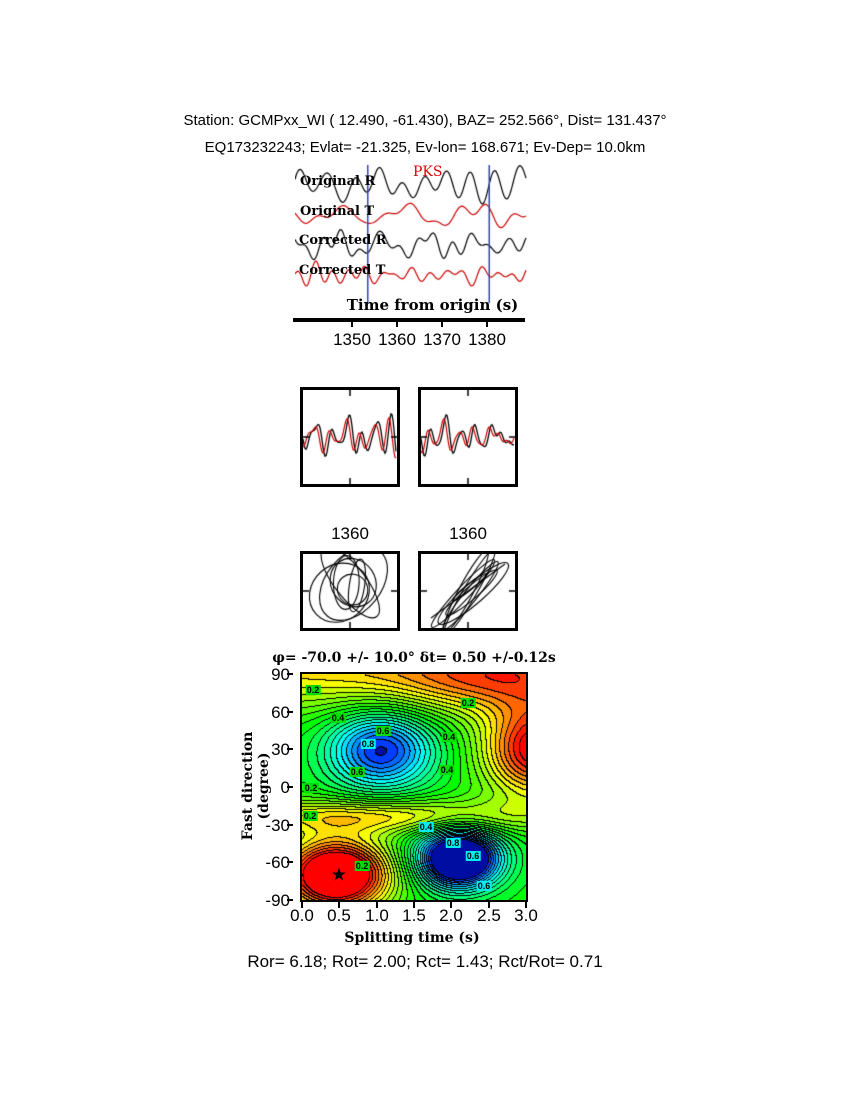  I want to click on particle-right-canvas, so click(468, 591).